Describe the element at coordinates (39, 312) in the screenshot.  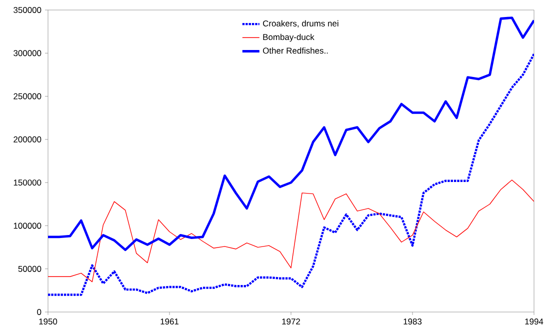
I see `y-tick-label: 0` at that location.